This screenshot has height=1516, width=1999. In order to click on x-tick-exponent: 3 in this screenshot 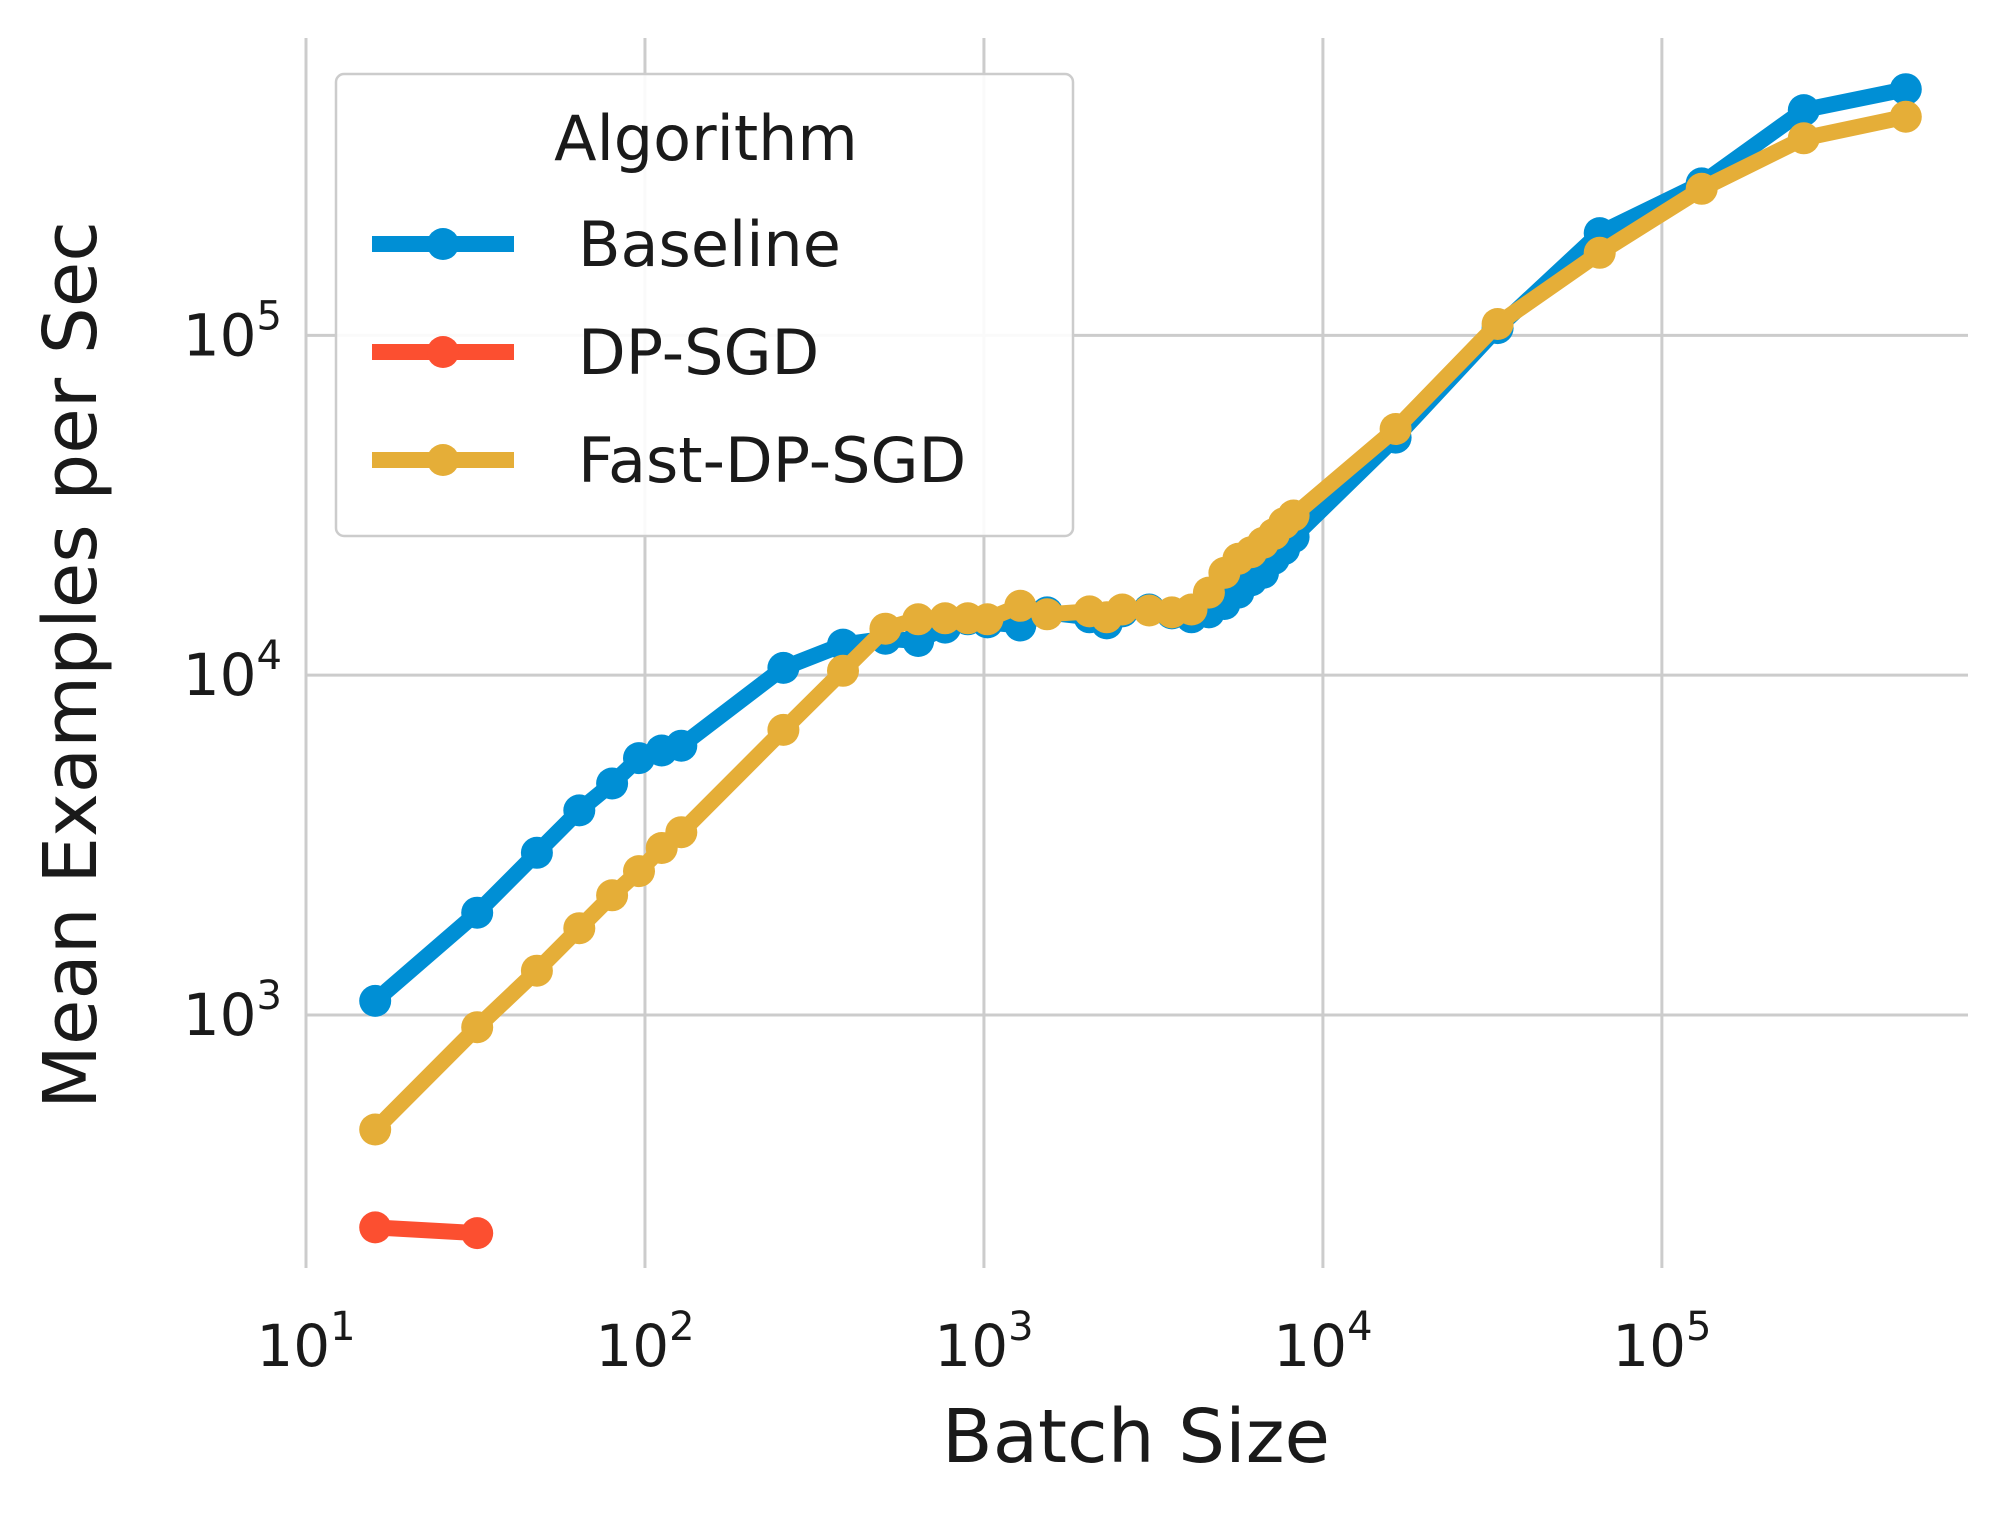, I will do `click(1020, 1327)`.